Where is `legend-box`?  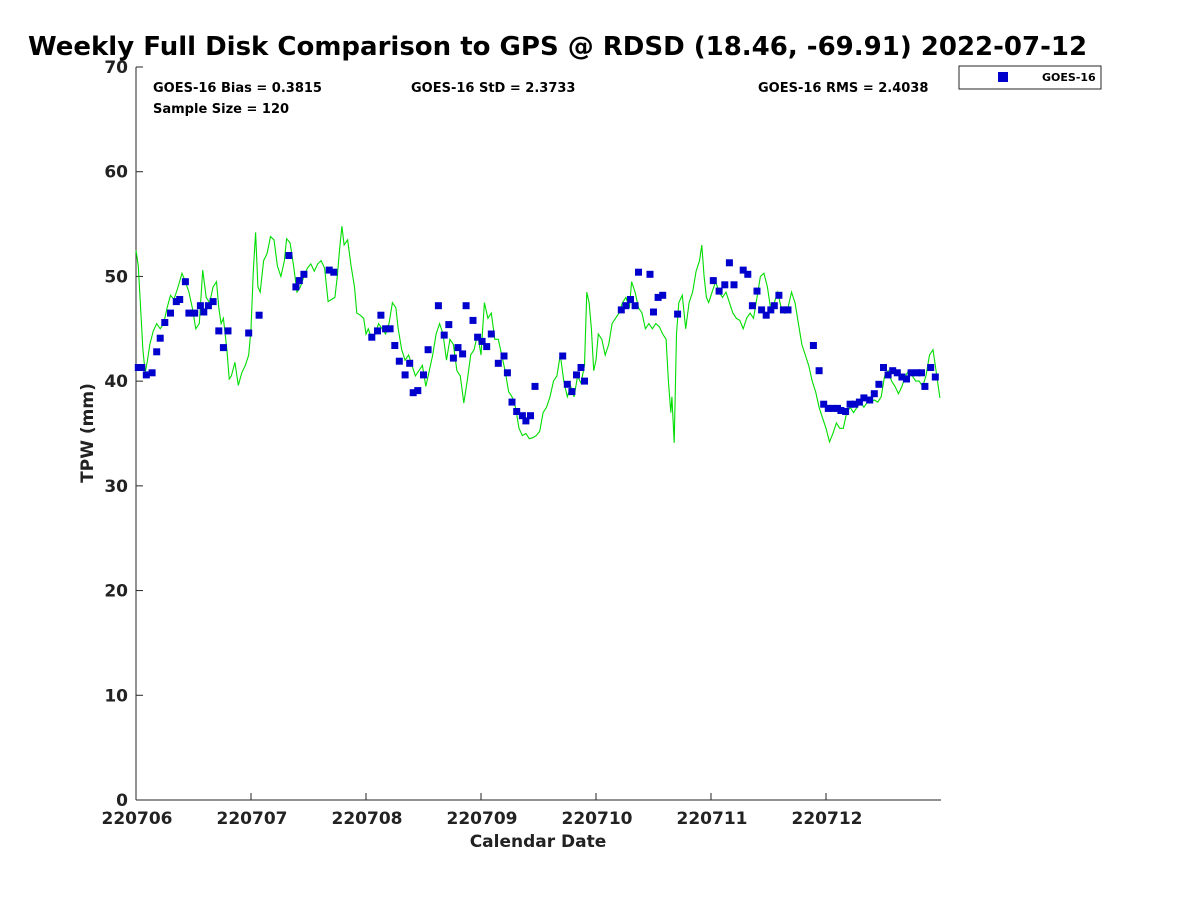
legend-box is located at coordinates (1030, 77).